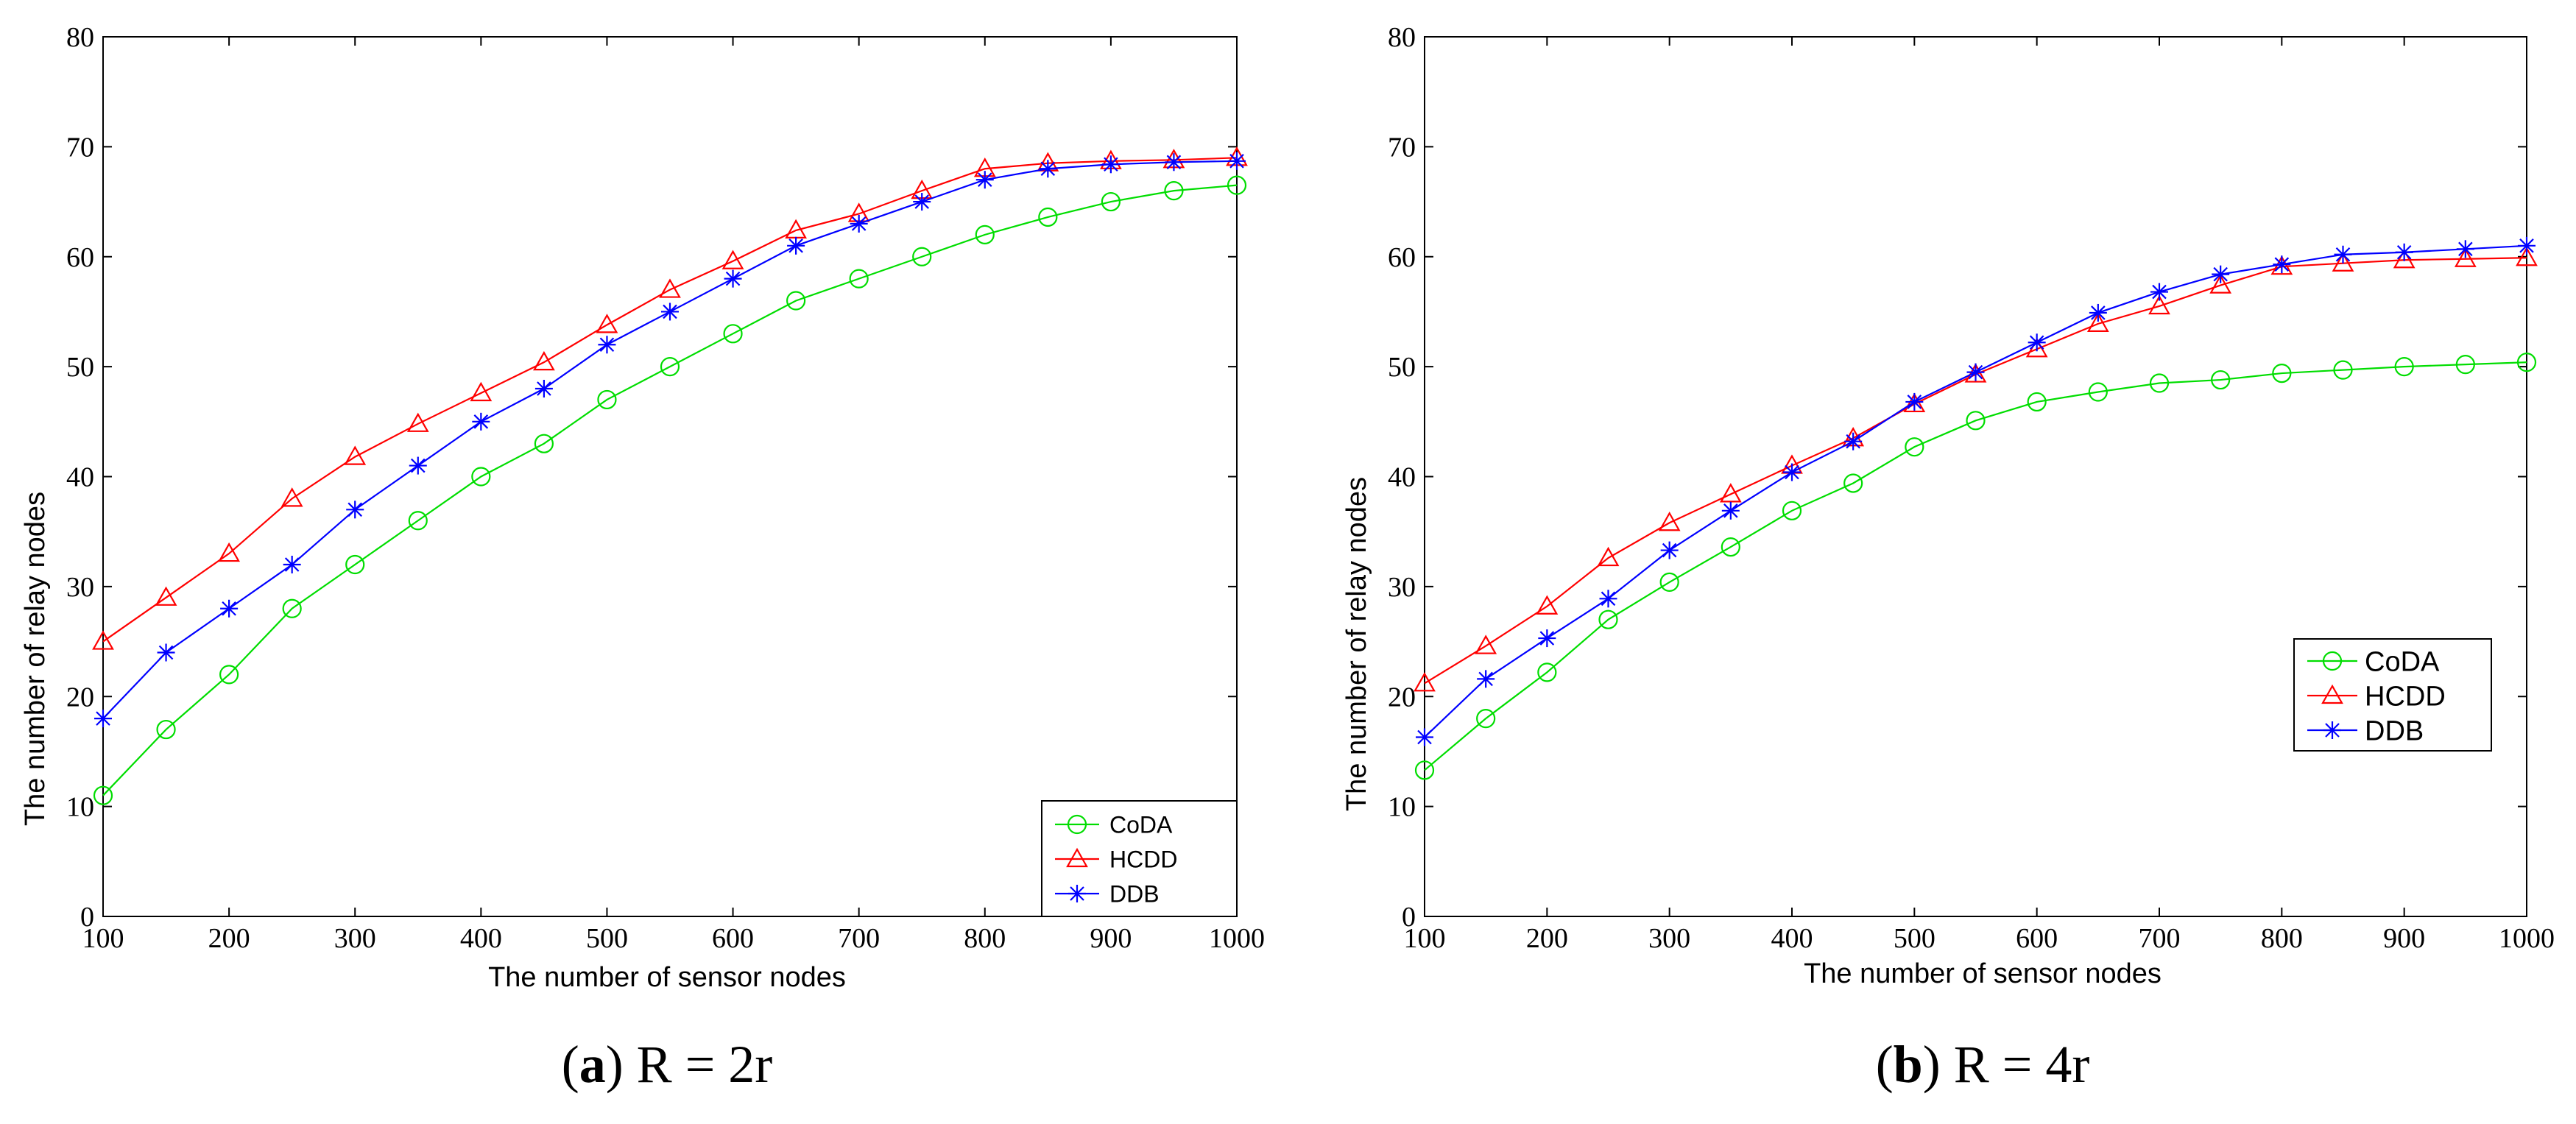 The height and width of the screenshot is (1124, 2576). I want to click on y-tick-label-b: 40, so click(1402, 477).